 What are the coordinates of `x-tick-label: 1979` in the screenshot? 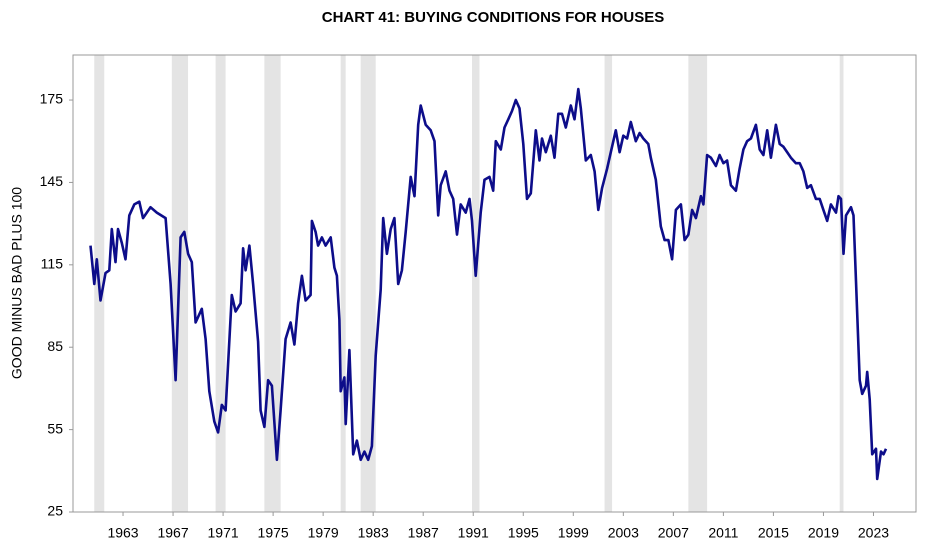 It's located at (323, 533).